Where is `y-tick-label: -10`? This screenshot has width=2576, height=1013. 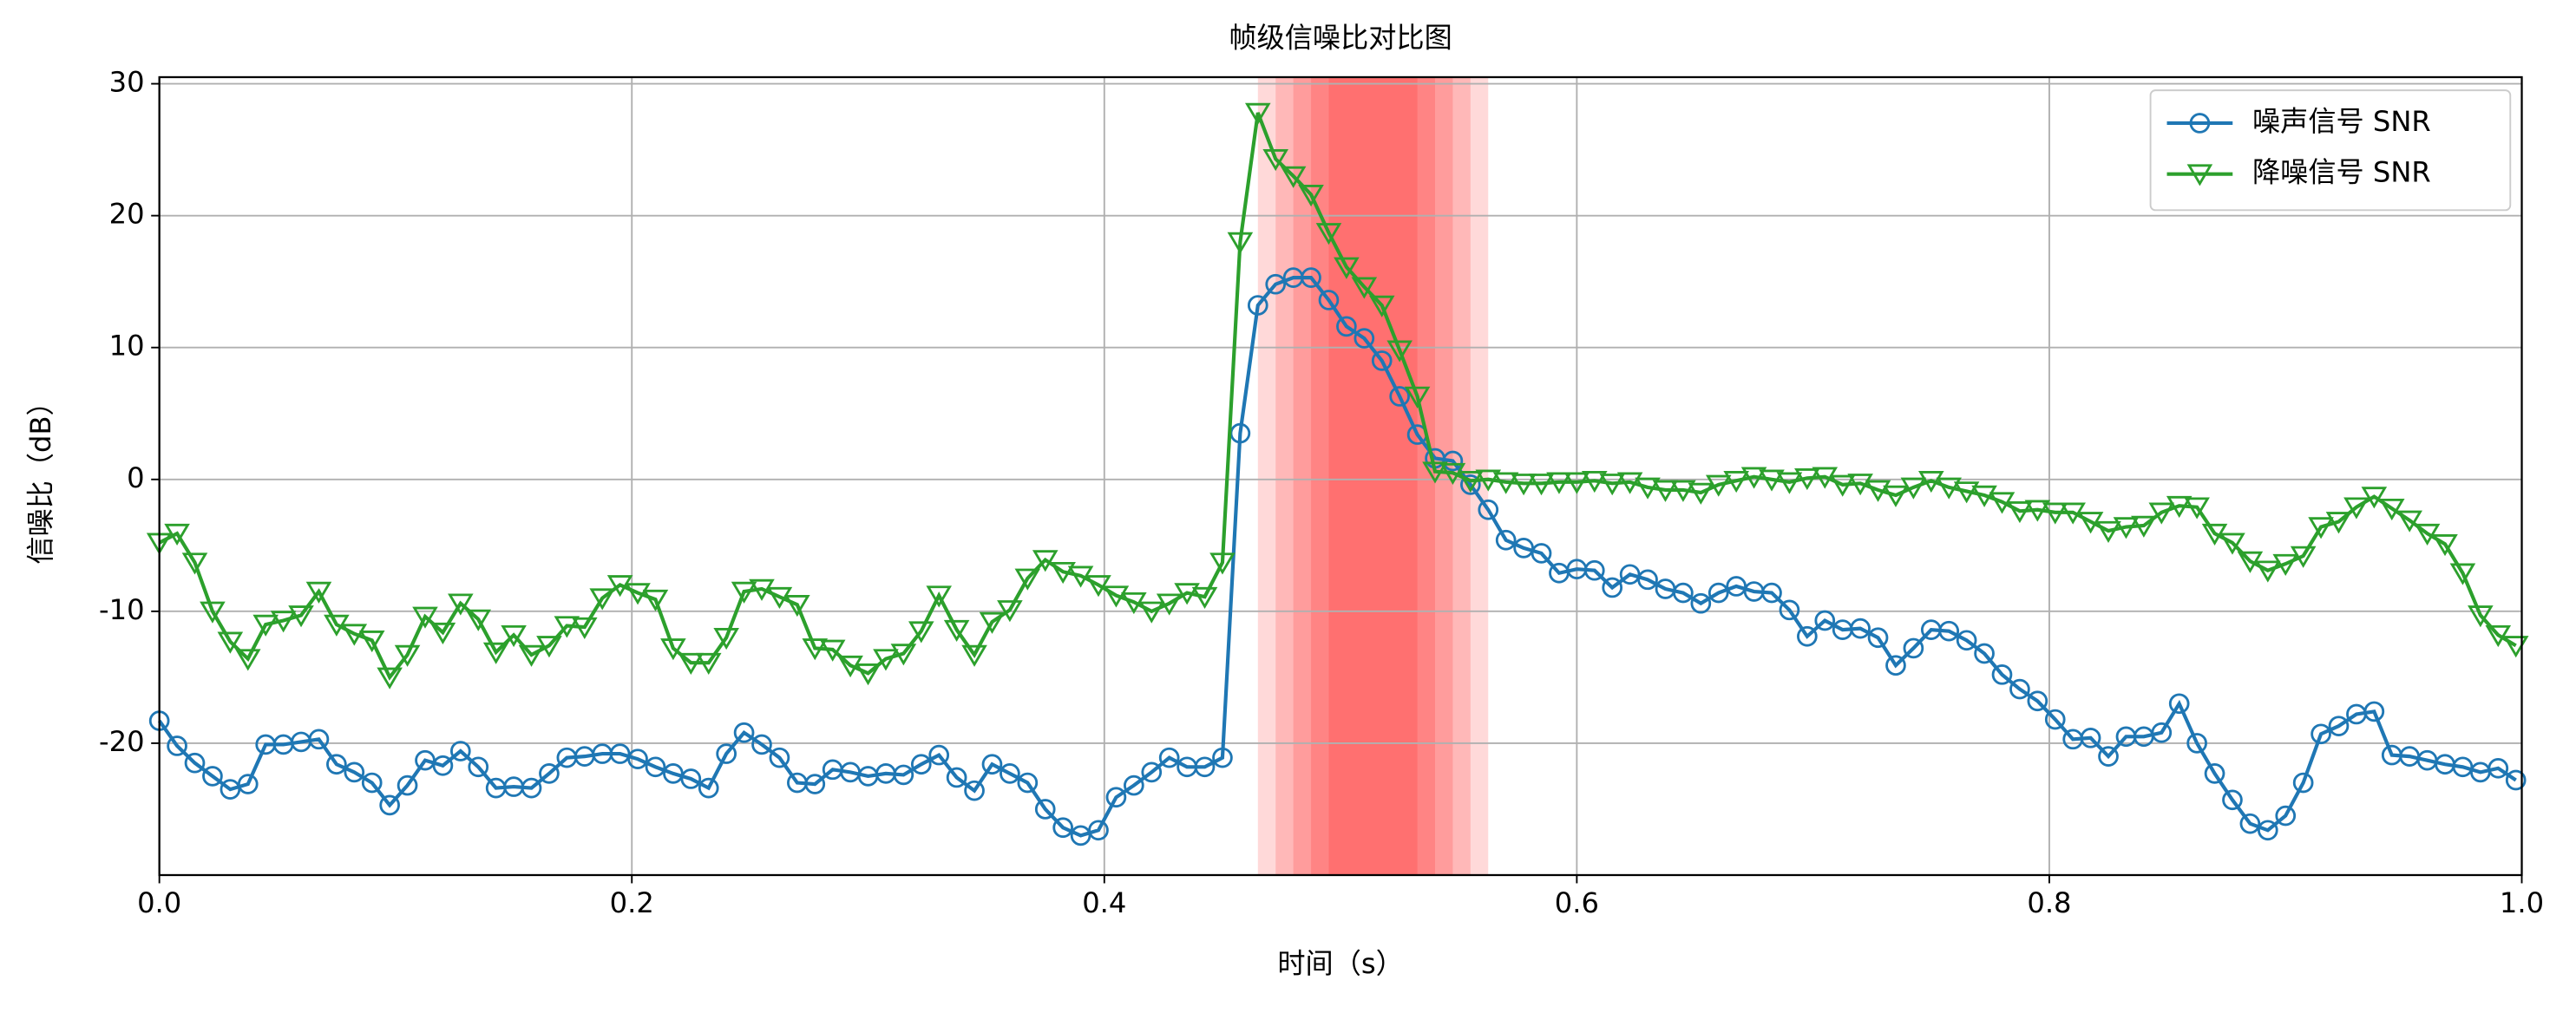
y-tick-label: -10 is located at coordinates (122, 609).